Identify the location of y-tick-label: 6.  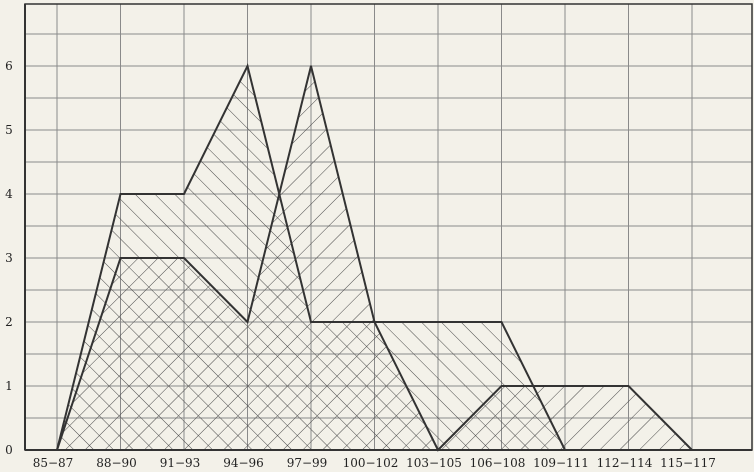
(9, 66).